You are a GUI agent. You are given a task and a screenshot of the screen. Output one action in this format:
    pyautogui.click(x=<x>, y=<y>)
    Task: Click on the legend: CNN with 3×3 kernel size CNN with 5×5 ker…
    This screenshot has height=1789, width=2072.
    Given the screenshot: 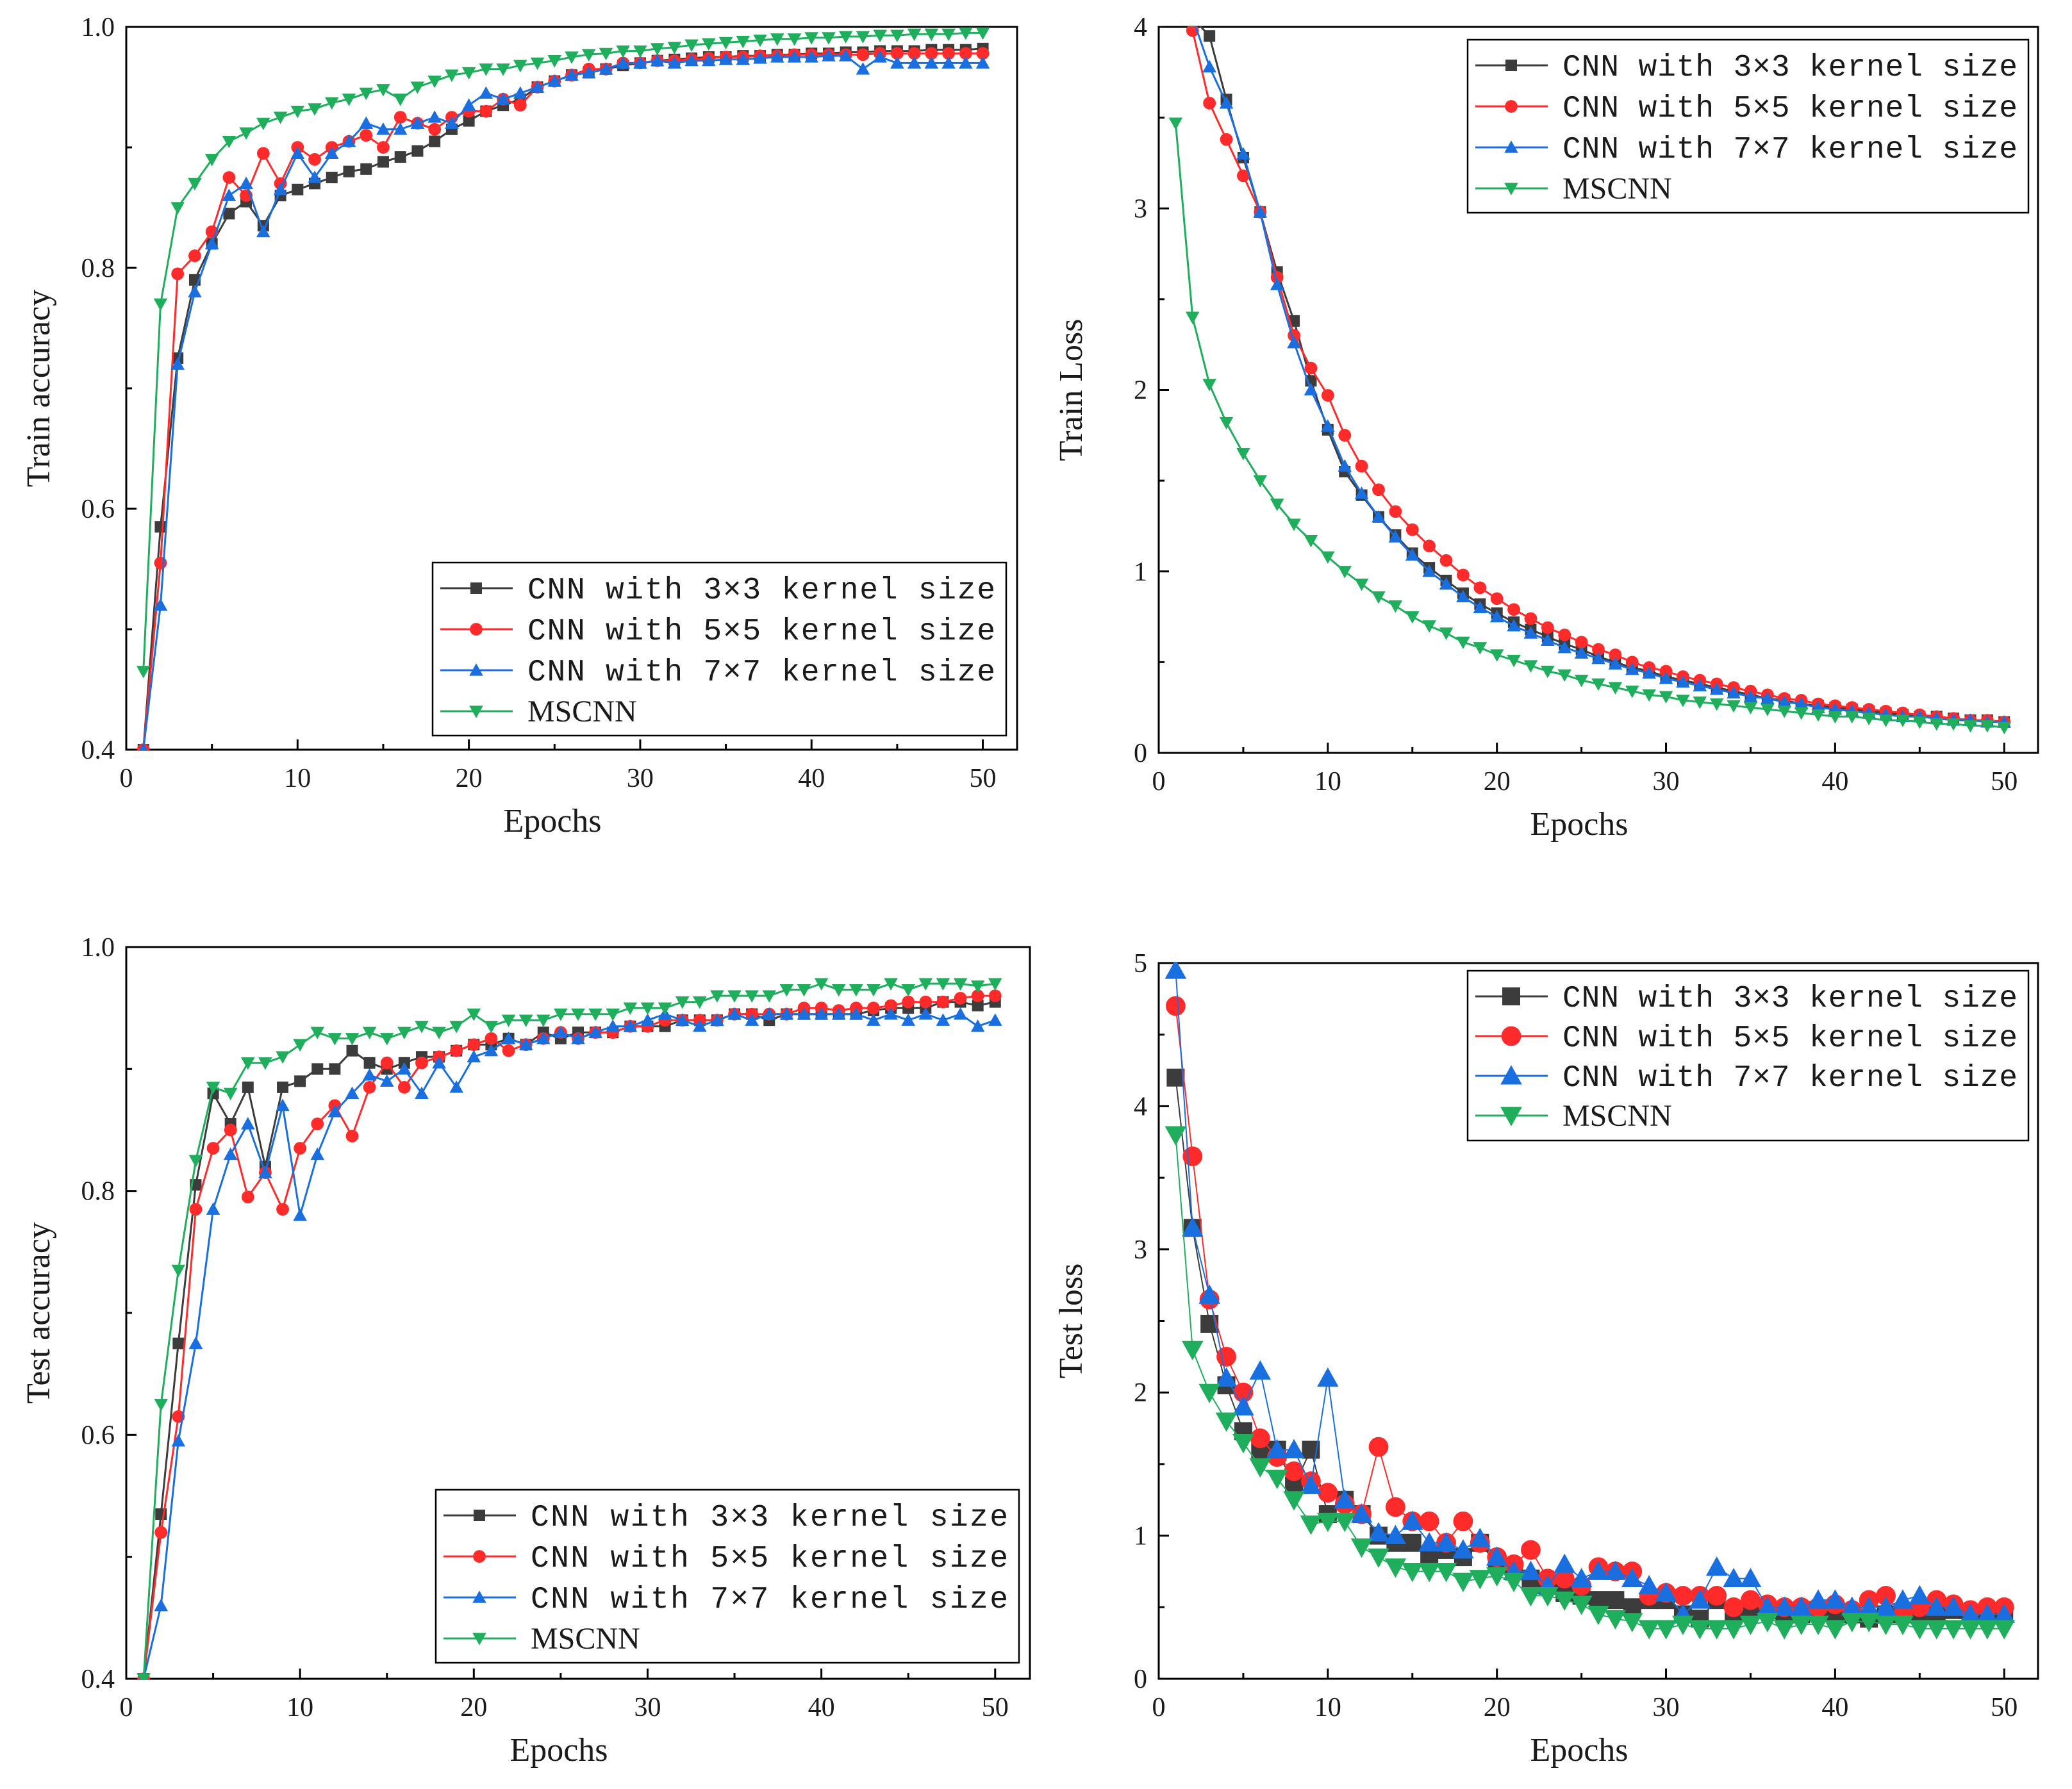 What is the action you would take?
    pyautogui.click(x=1748, y=126)
    